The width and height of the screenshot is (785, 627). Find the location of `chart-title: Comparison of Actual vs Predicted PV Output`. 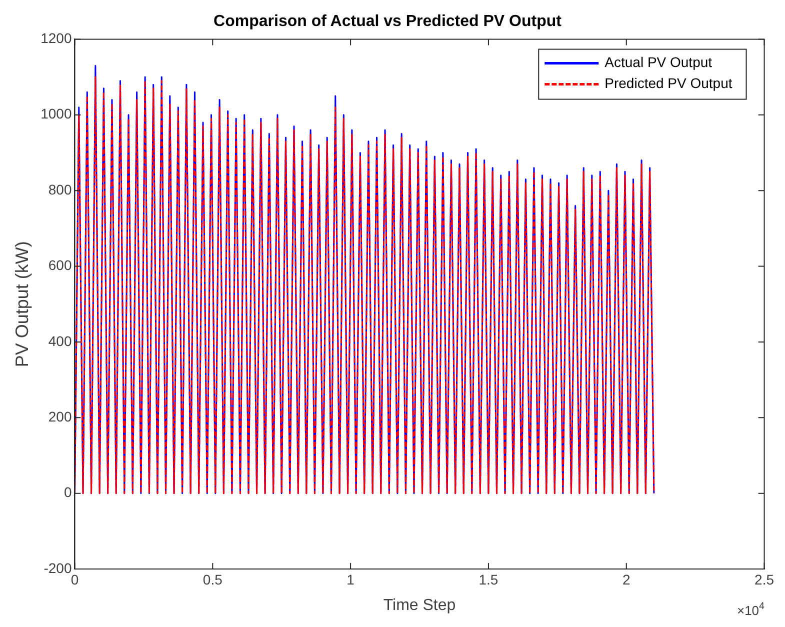

chart-title: Comparison of Actual vs Predicted PV Output is located at coordinates (388, 21).